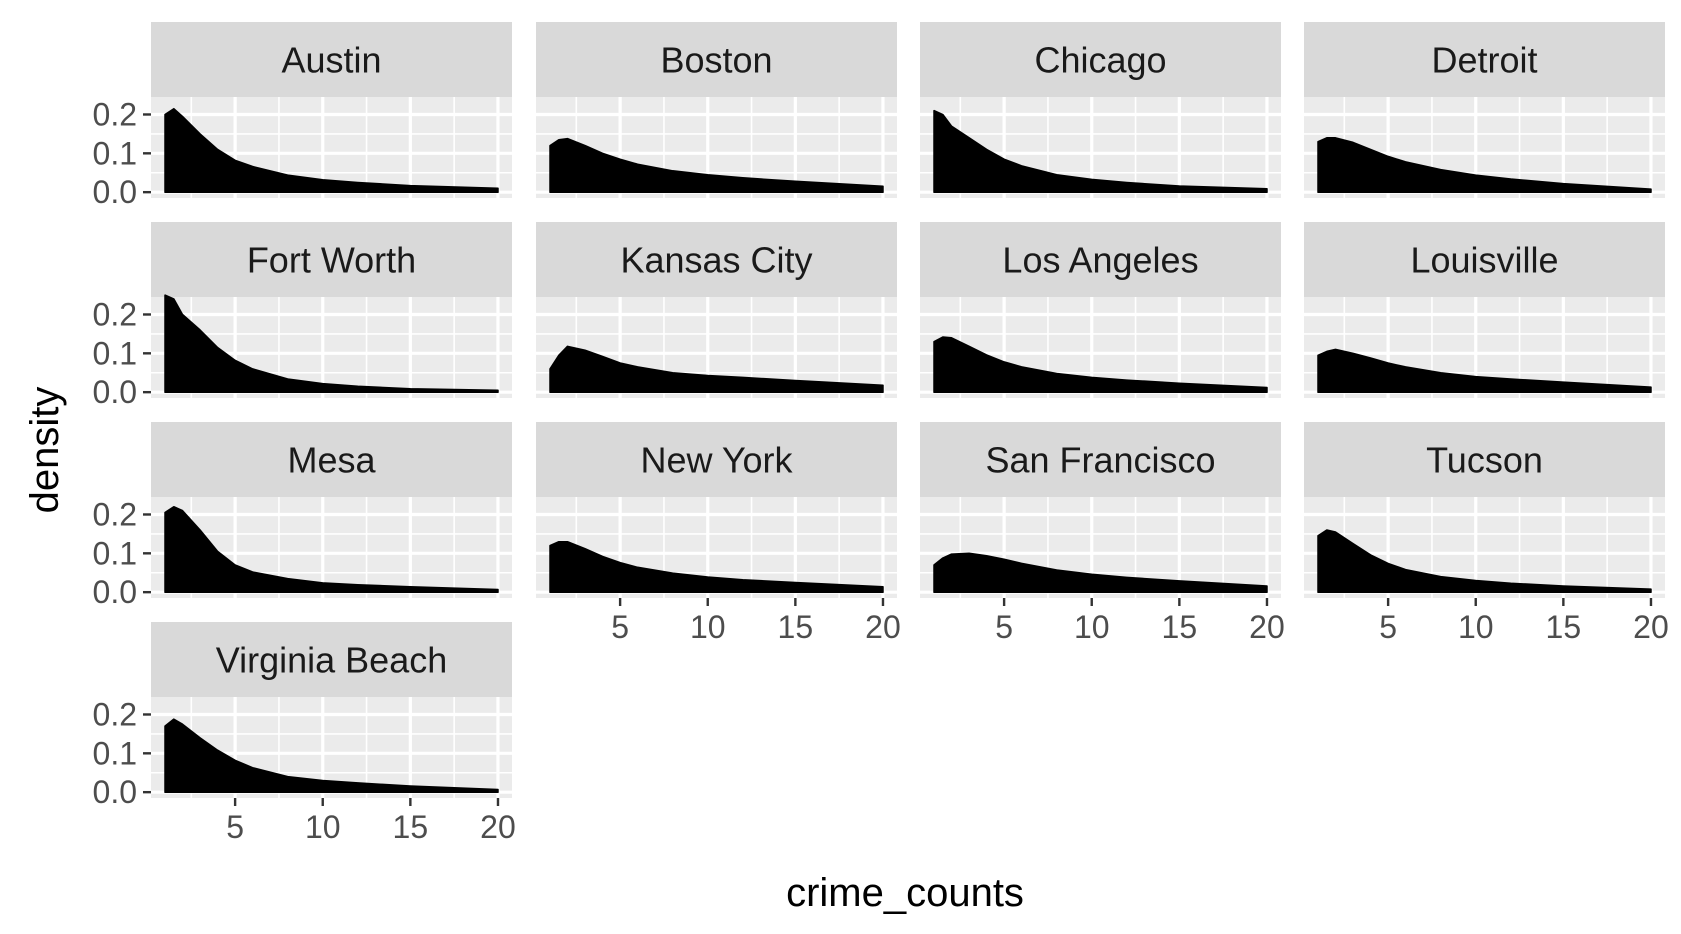 Image resolution: width=1681 pixels, height=934 pixels. Describe the element at coordinates (716, 310) in the screenshot. I see `facet-panel: Kansas City` at that location.